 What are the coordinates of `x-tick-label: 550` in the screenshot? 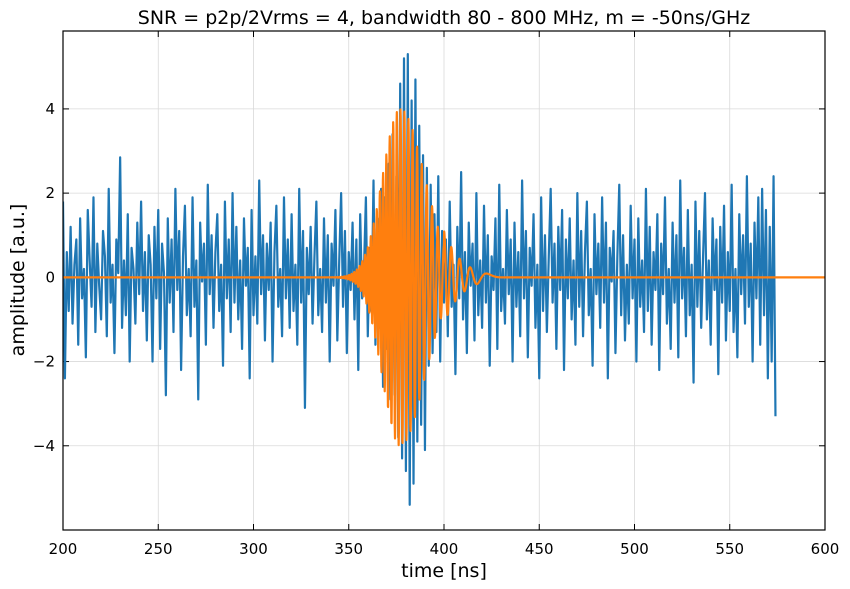 It's located at (729, 549).